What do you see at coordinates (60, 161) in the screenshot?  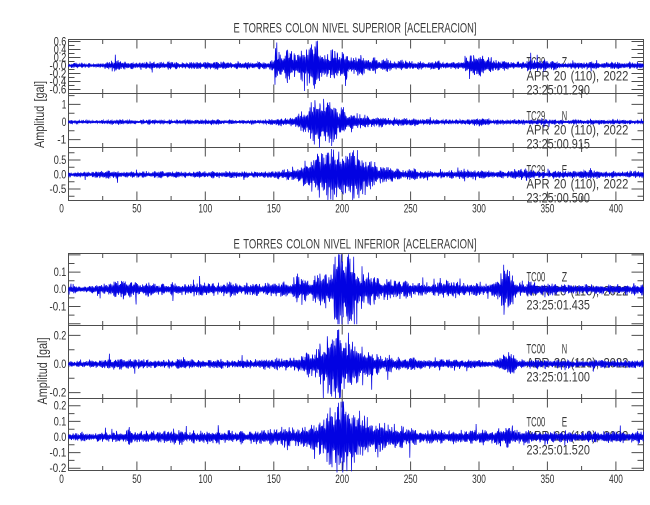 I see `svg-text: 0.5` at bounding box center [60, 161].